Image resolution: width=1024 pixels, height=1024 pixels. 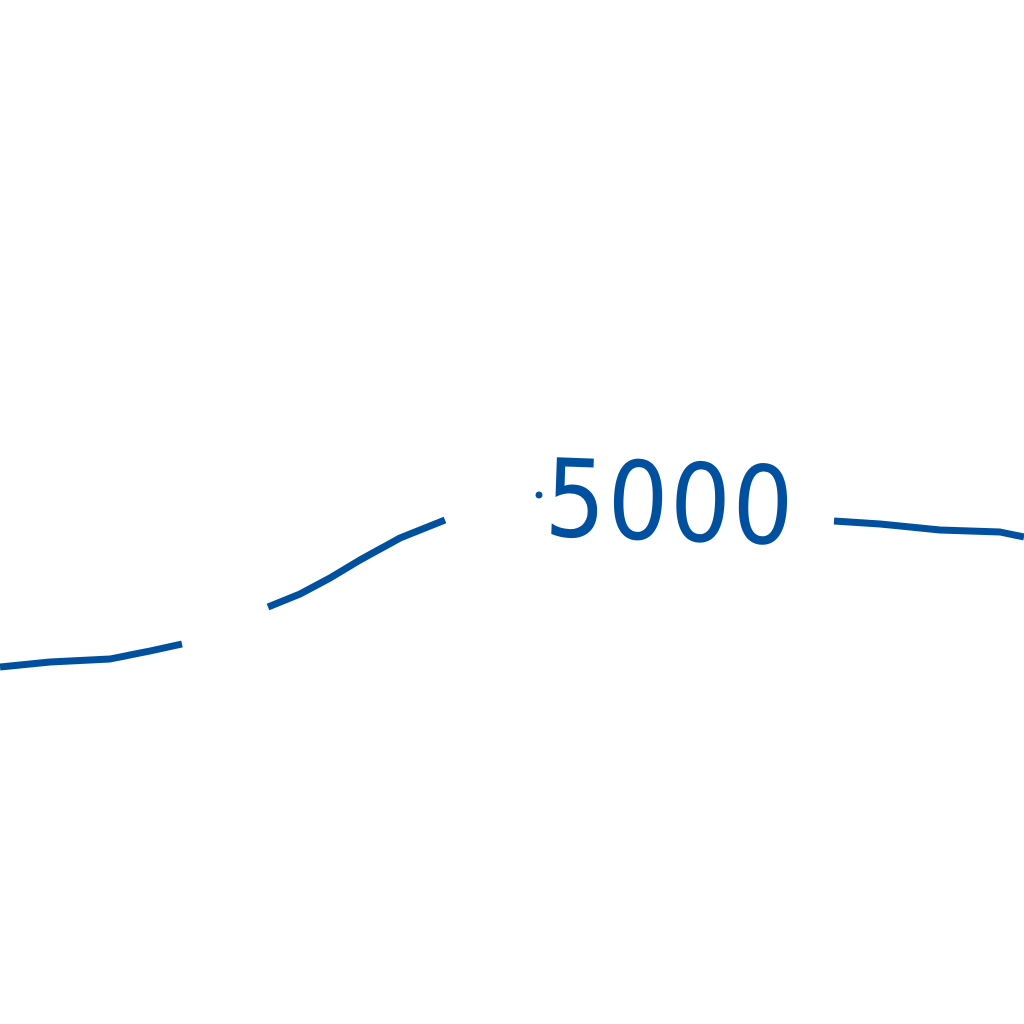 What do you see at coordinates (91, 655) in the screenshot?
I see `contour-segment-left` at bounding box center [91, 655].